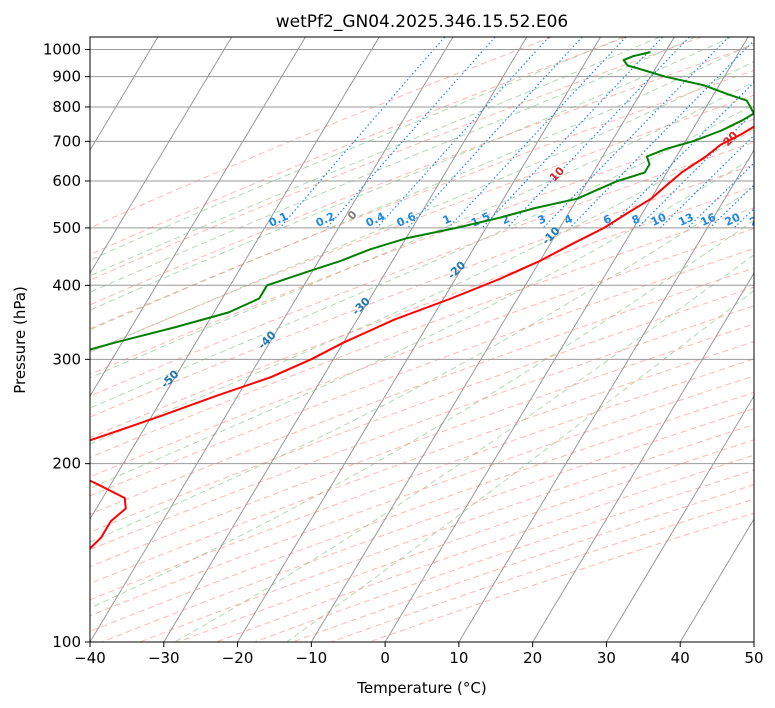 Image resolution: width=775 pixels, height=708 pixels. I want to click on x-tick-label: 30, so click(606, 658).